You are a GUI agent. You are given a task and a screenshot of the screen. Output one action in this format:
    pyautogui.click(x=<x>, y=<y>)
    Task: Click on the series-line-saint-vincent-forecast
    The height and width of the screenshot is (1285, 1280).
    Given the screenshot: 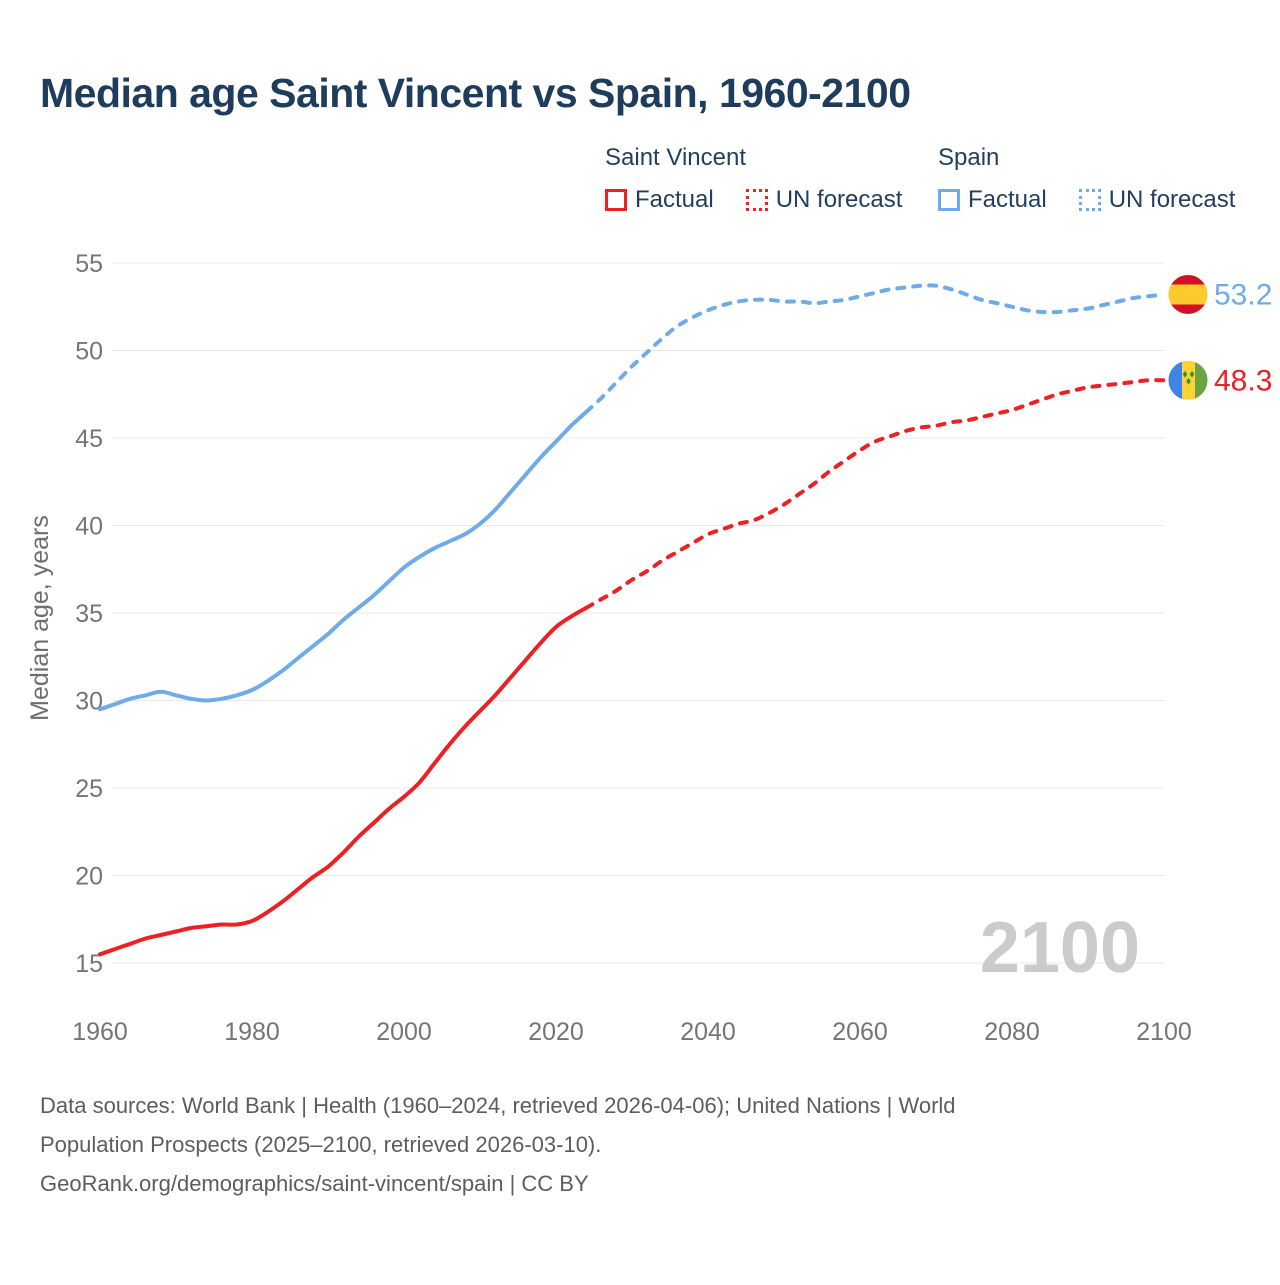 What is the action you would take?
    pyautogui.click(x=875, y=494)
    